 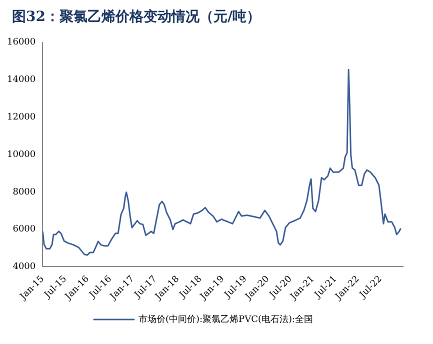 I want to click on y-tick-label: 4000, so click(x=24, y=267).